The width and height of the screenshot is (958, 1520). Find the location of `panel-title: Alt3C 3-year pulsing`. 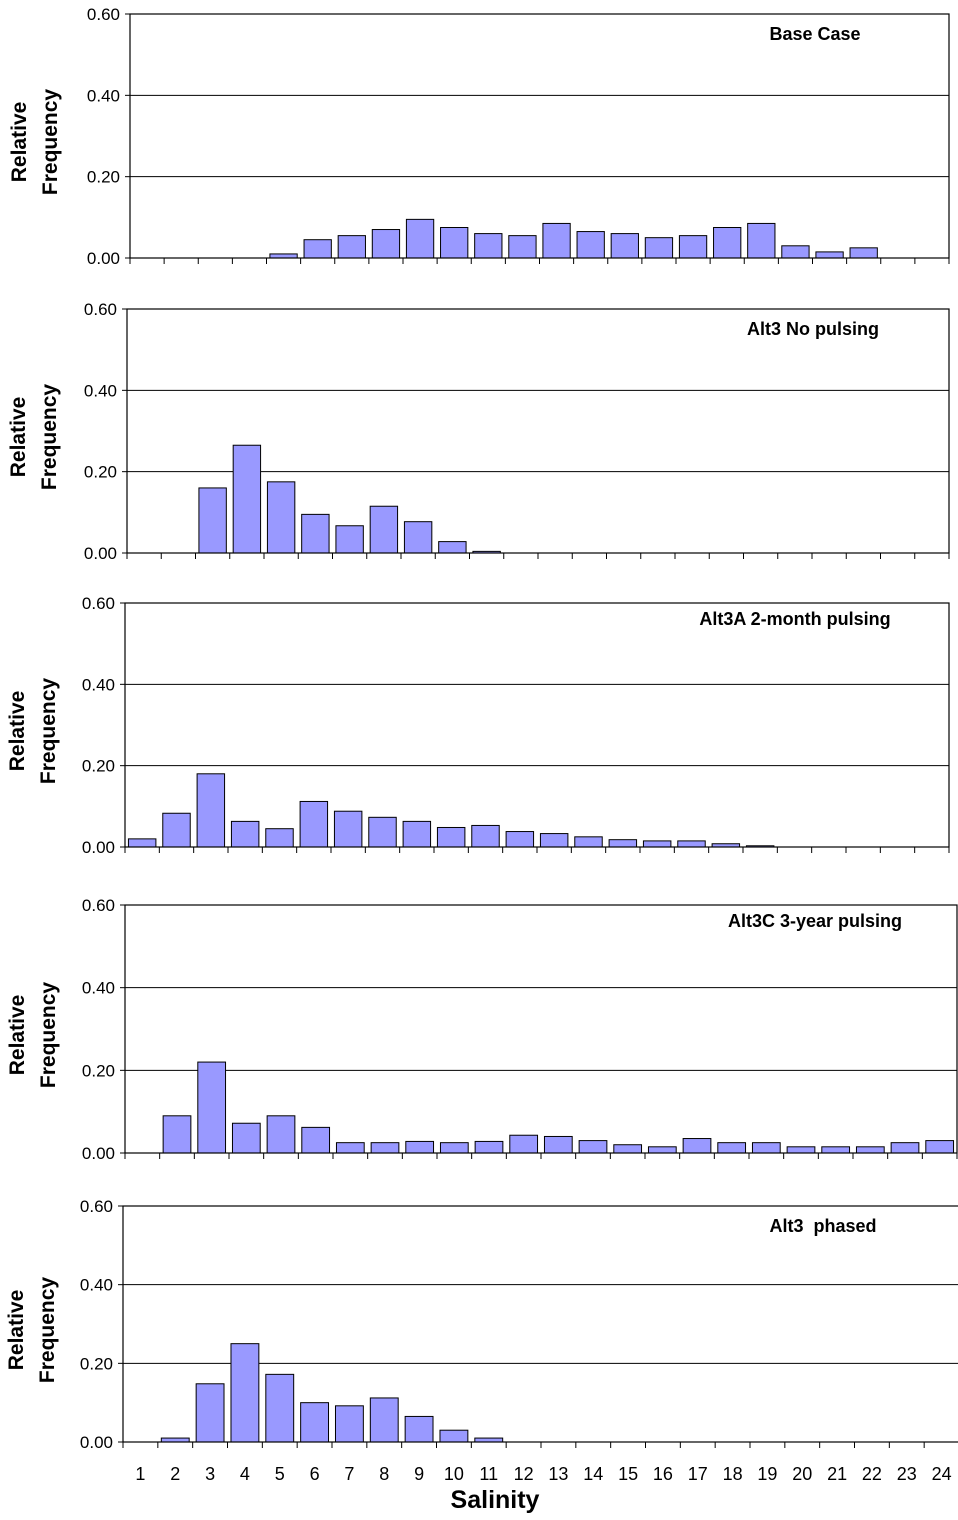

panel-title: Alt3C 3-year pulsing is located at coordinates (815, 921).